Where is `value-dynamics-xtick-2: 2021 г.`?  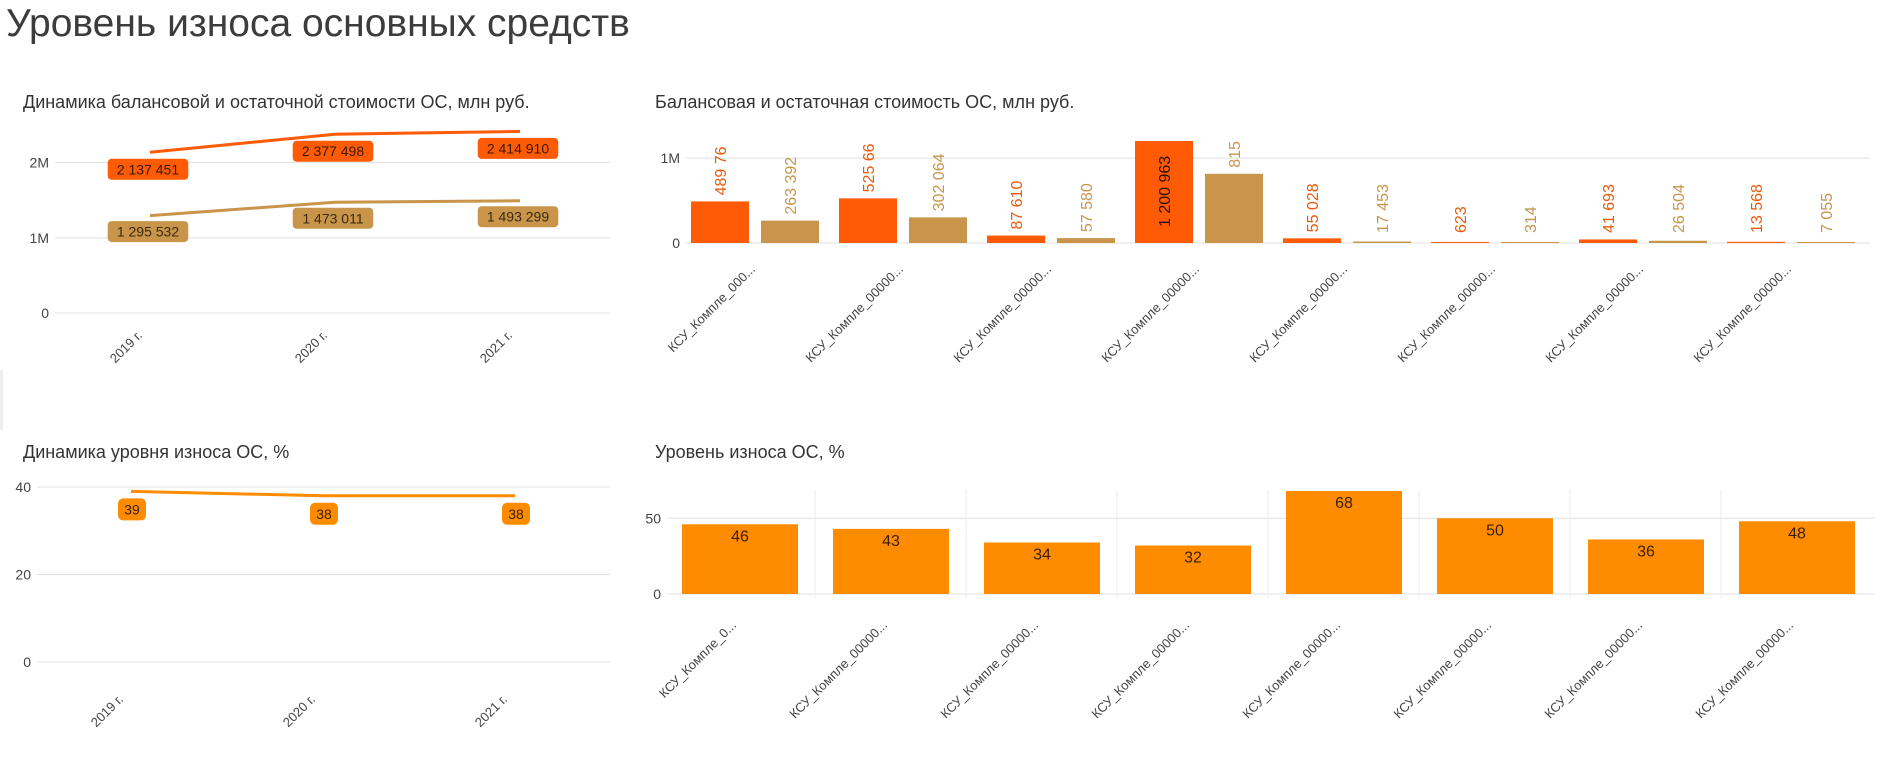
value-dynamics-xtick-2: 2021 г. is located at coordinates (496, 347).